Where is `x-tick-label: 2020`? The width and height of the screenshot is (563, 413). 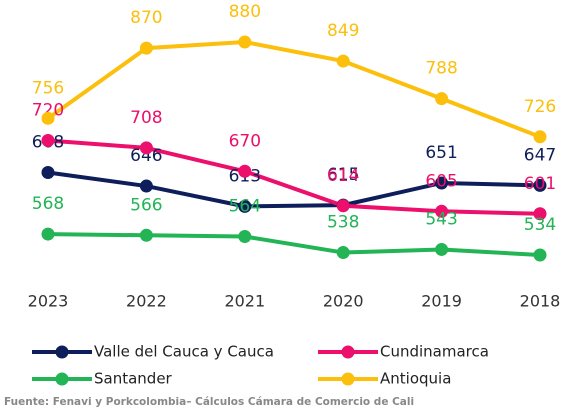
x-tick-label: 2020 is located at coordinates (343, 301).